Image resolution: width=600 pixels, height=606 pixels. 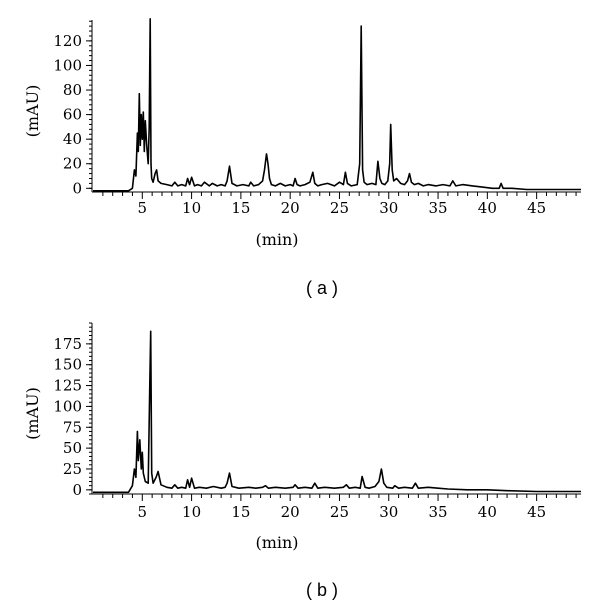 What do you see at coordinates (67, 365) in the screenshot?
I see `y-tick-label: 150` at bounding box center [67, 365].